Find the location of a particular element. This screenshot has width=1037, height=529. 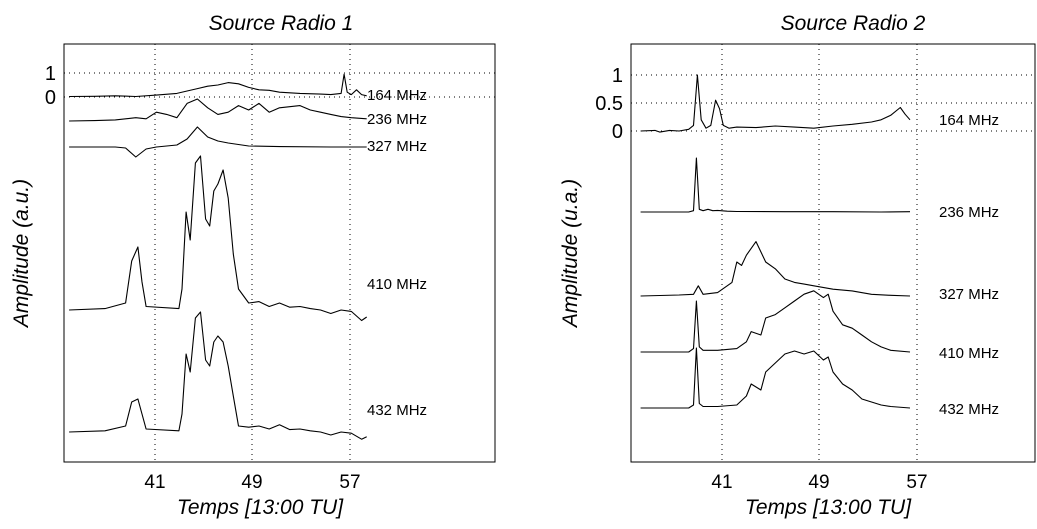

chart-2-y-tick-label: 0 is located at coordinates (617, 132).